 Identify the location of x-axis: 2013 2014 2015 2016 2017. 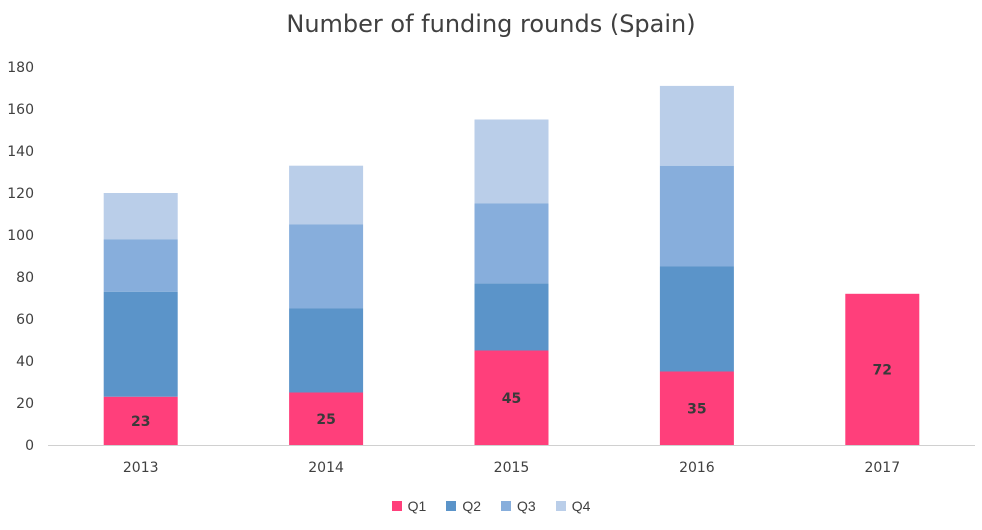
(511, 460).